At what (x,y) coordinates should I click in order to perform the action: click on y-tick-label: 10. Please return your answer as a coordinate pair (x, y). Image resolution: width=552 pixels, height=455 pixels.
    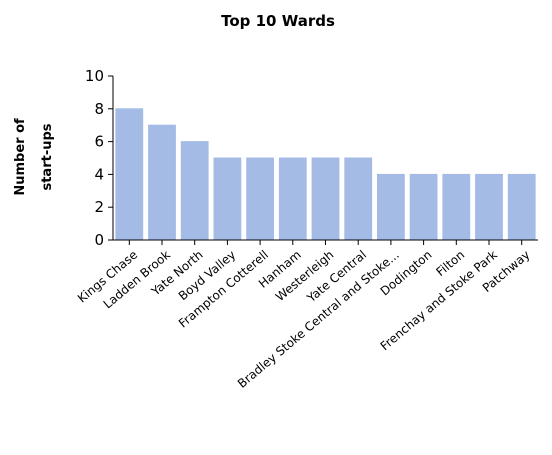
    Looking at the image, I should click on (94, 76).